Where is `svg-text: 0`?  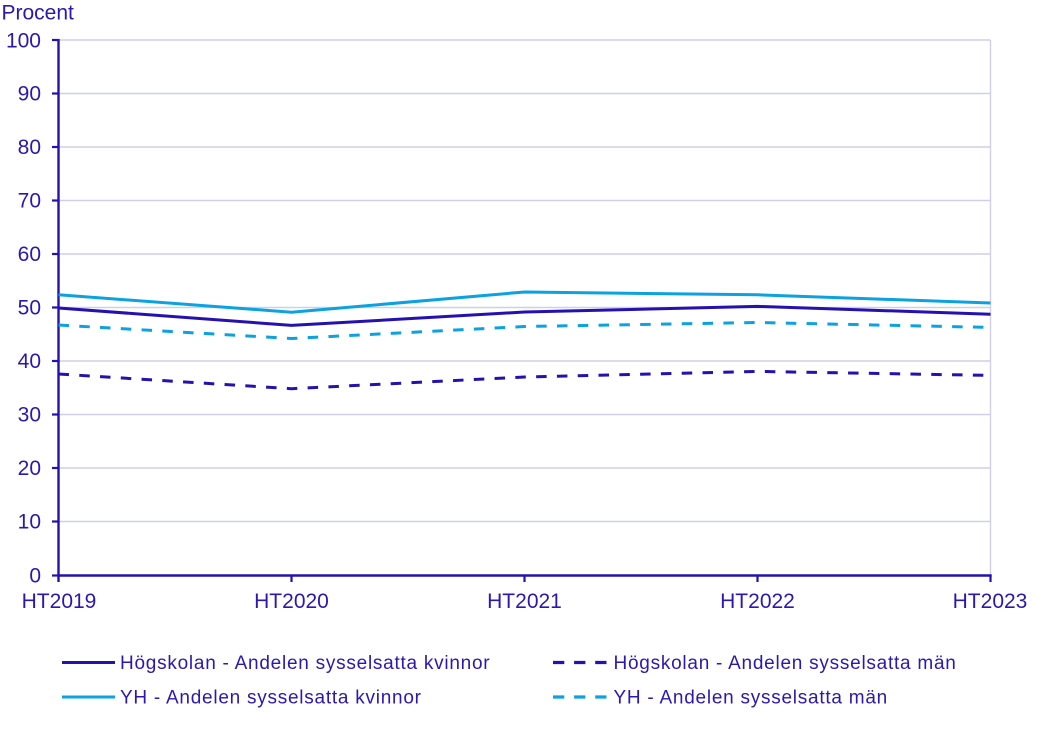 svg-text: 0 is located at coordinates (35, 576).